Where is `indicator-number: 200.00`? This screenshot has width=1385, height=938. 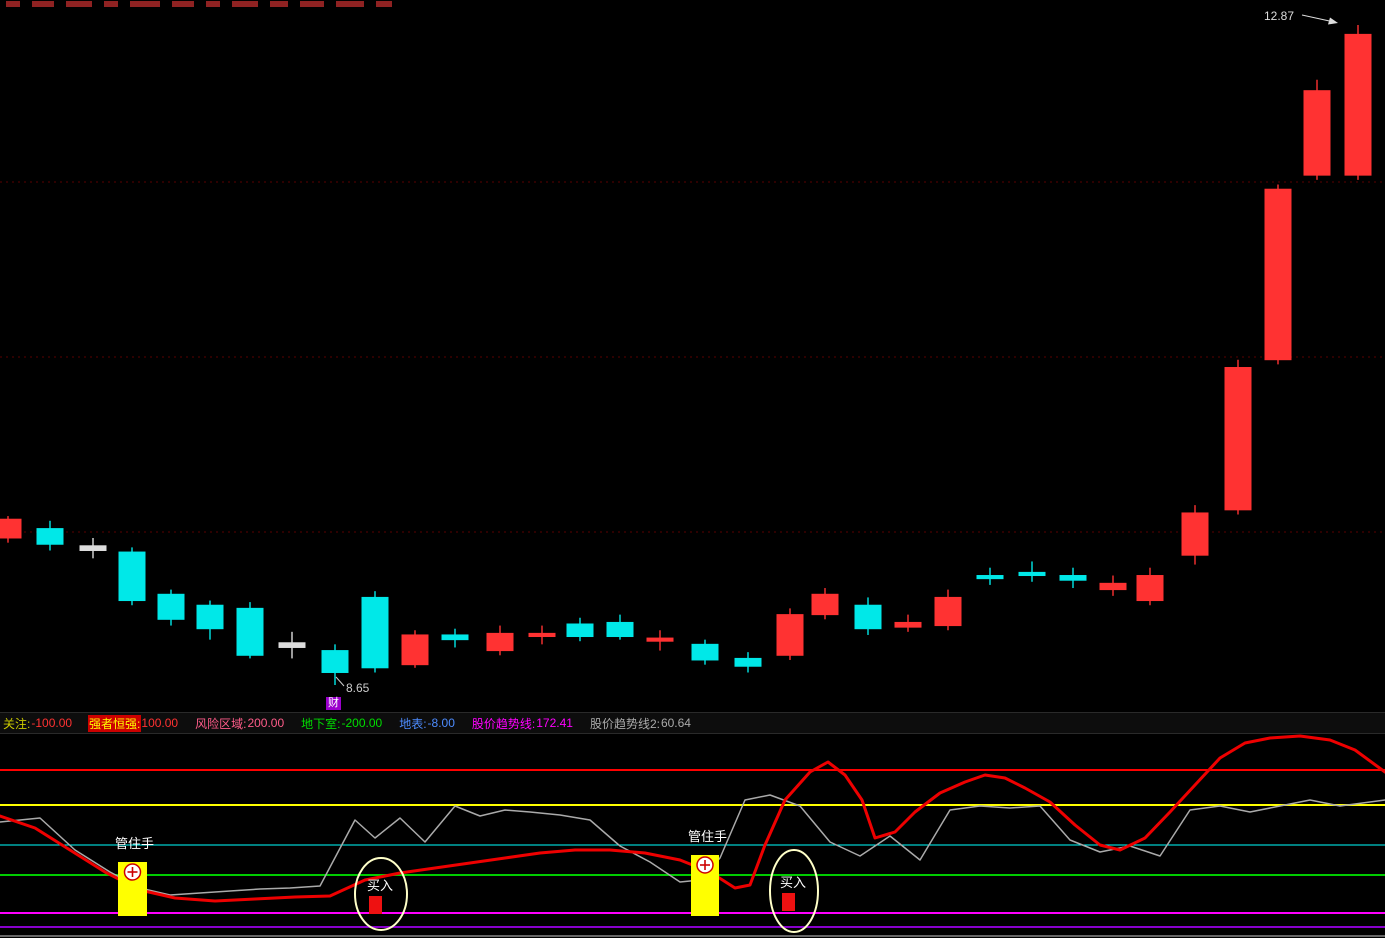 indicator-number: 200.00 is located at coordinates (266, 723).